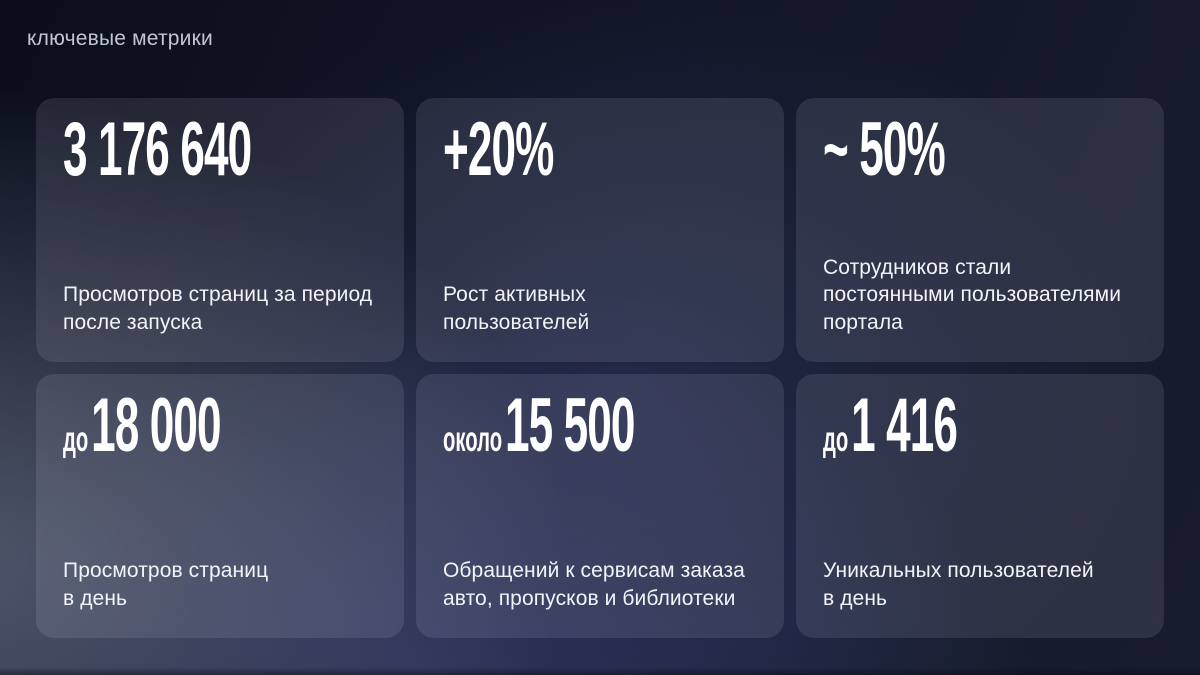  I want to click on metric-description: Рост активных пользователей, so click(516, 308).